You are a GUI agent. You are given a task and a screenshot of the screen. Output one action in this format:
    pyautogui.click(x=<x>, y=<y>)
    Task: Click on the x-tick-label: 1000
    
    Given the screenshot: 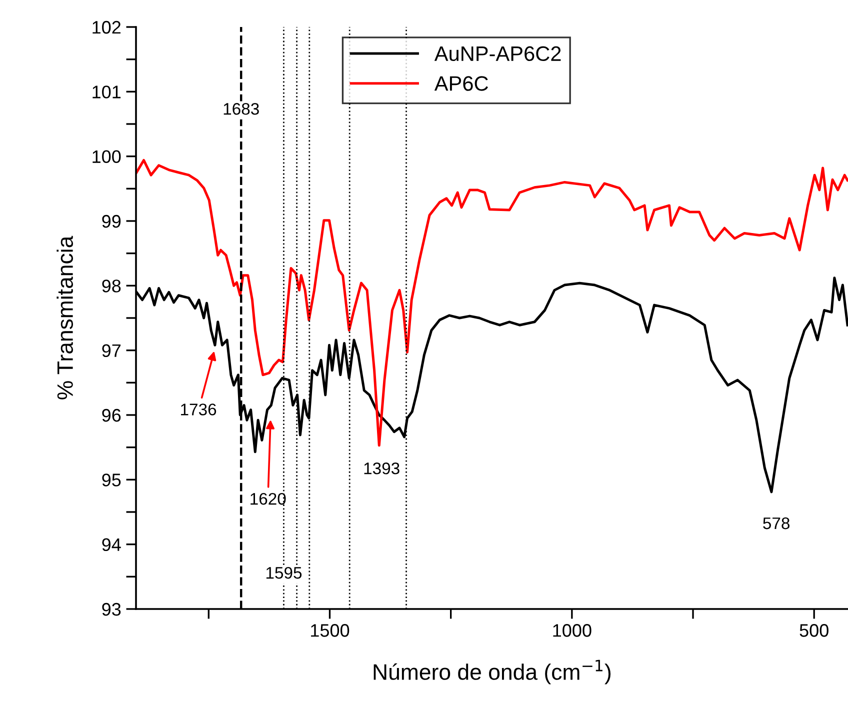 What is the action you would take?
    pyautogui.click(x=572, y=630)
    